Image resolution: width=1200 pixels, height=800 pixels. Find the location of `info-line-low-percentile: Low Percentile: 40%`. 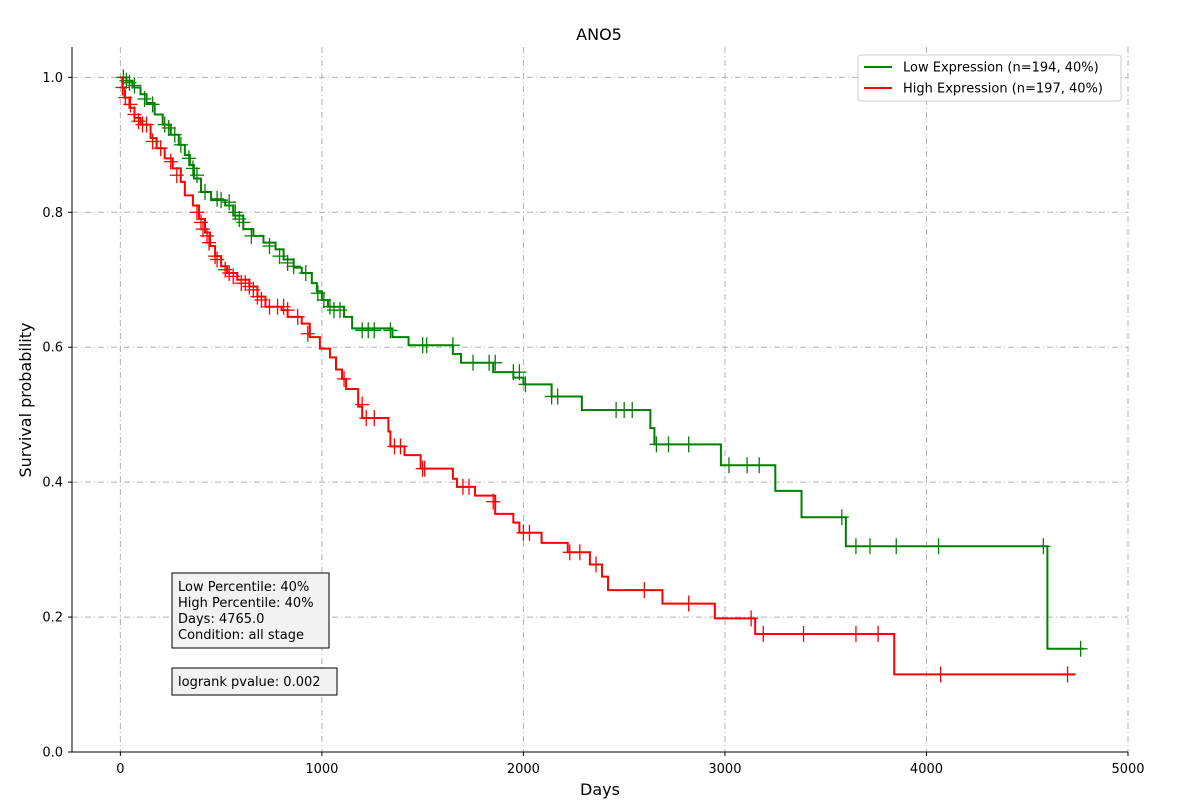

info-line-low-percentile: Low Percentile: 40% is located at coordinates (243, 587).